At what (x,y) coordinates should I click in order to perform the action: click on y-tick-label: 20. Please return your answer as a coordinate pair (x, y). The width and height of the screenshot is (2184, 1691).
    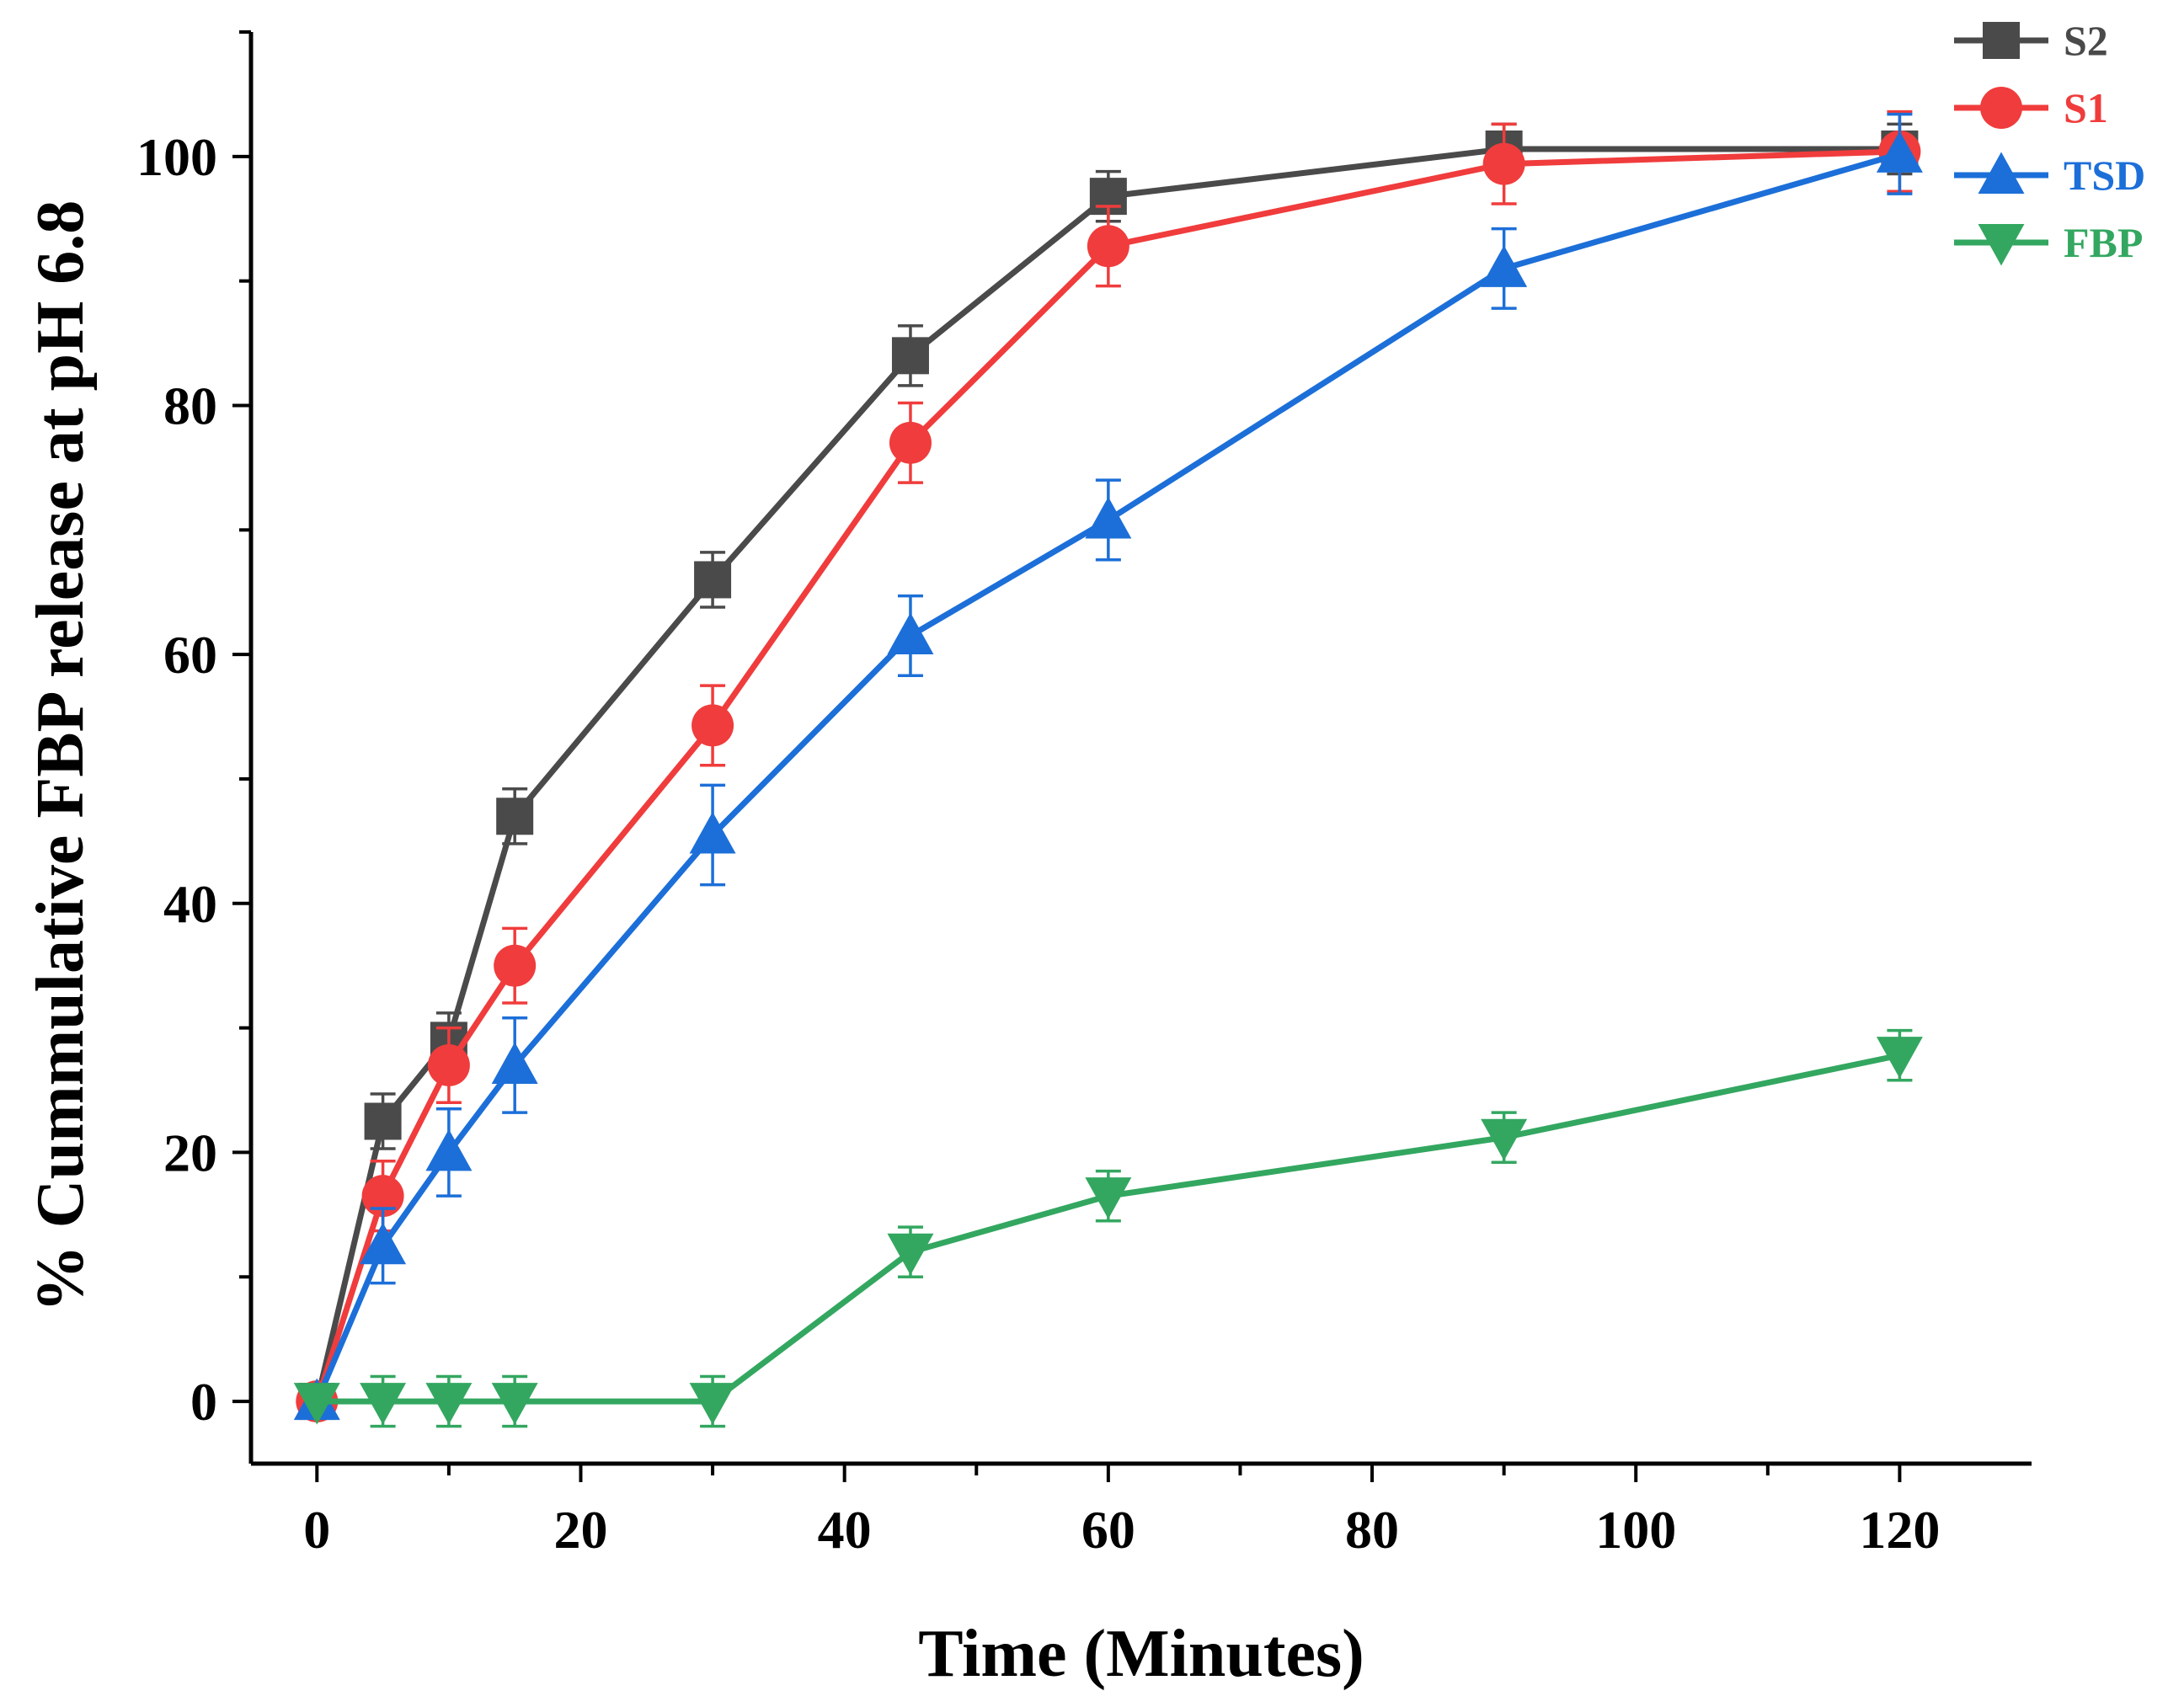
    Looking at the image, I should click on (190, 1153).